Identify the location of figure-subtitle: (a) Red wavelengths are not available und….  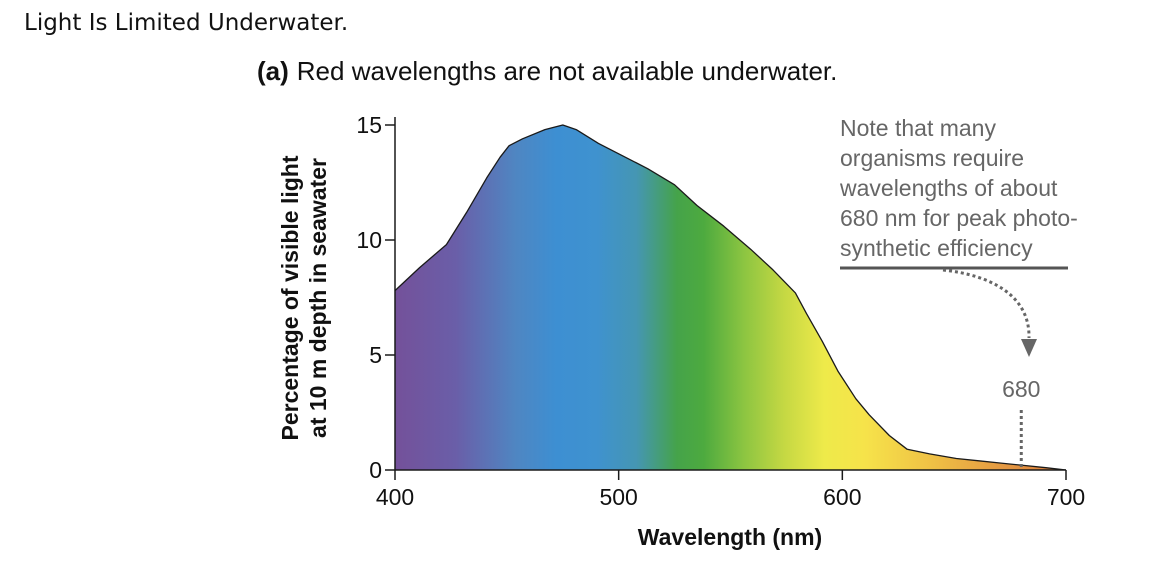
(547, 71).